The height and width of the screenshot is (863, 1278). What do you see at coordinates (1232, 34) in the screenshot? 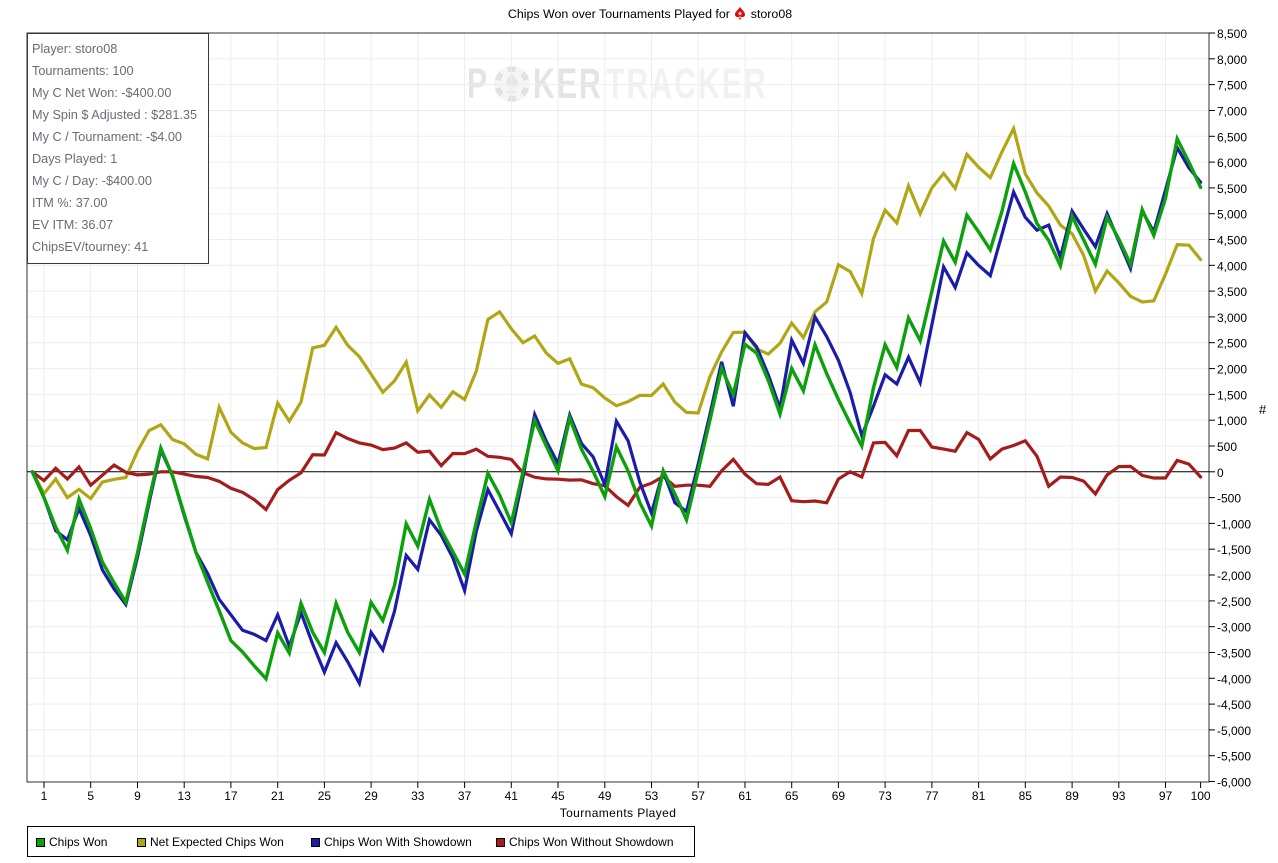
I see `svg-text: 8,500` at bounding box center [1232, 34].